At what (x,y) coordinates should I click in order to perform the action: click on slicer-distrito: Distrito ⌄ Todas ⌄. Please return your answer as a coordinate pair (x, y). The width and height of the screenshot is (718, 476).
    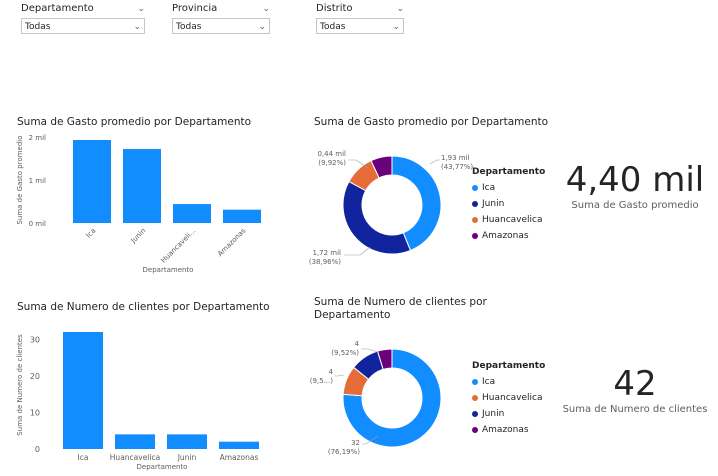
    Looking at the image, I should click on (360, 17).